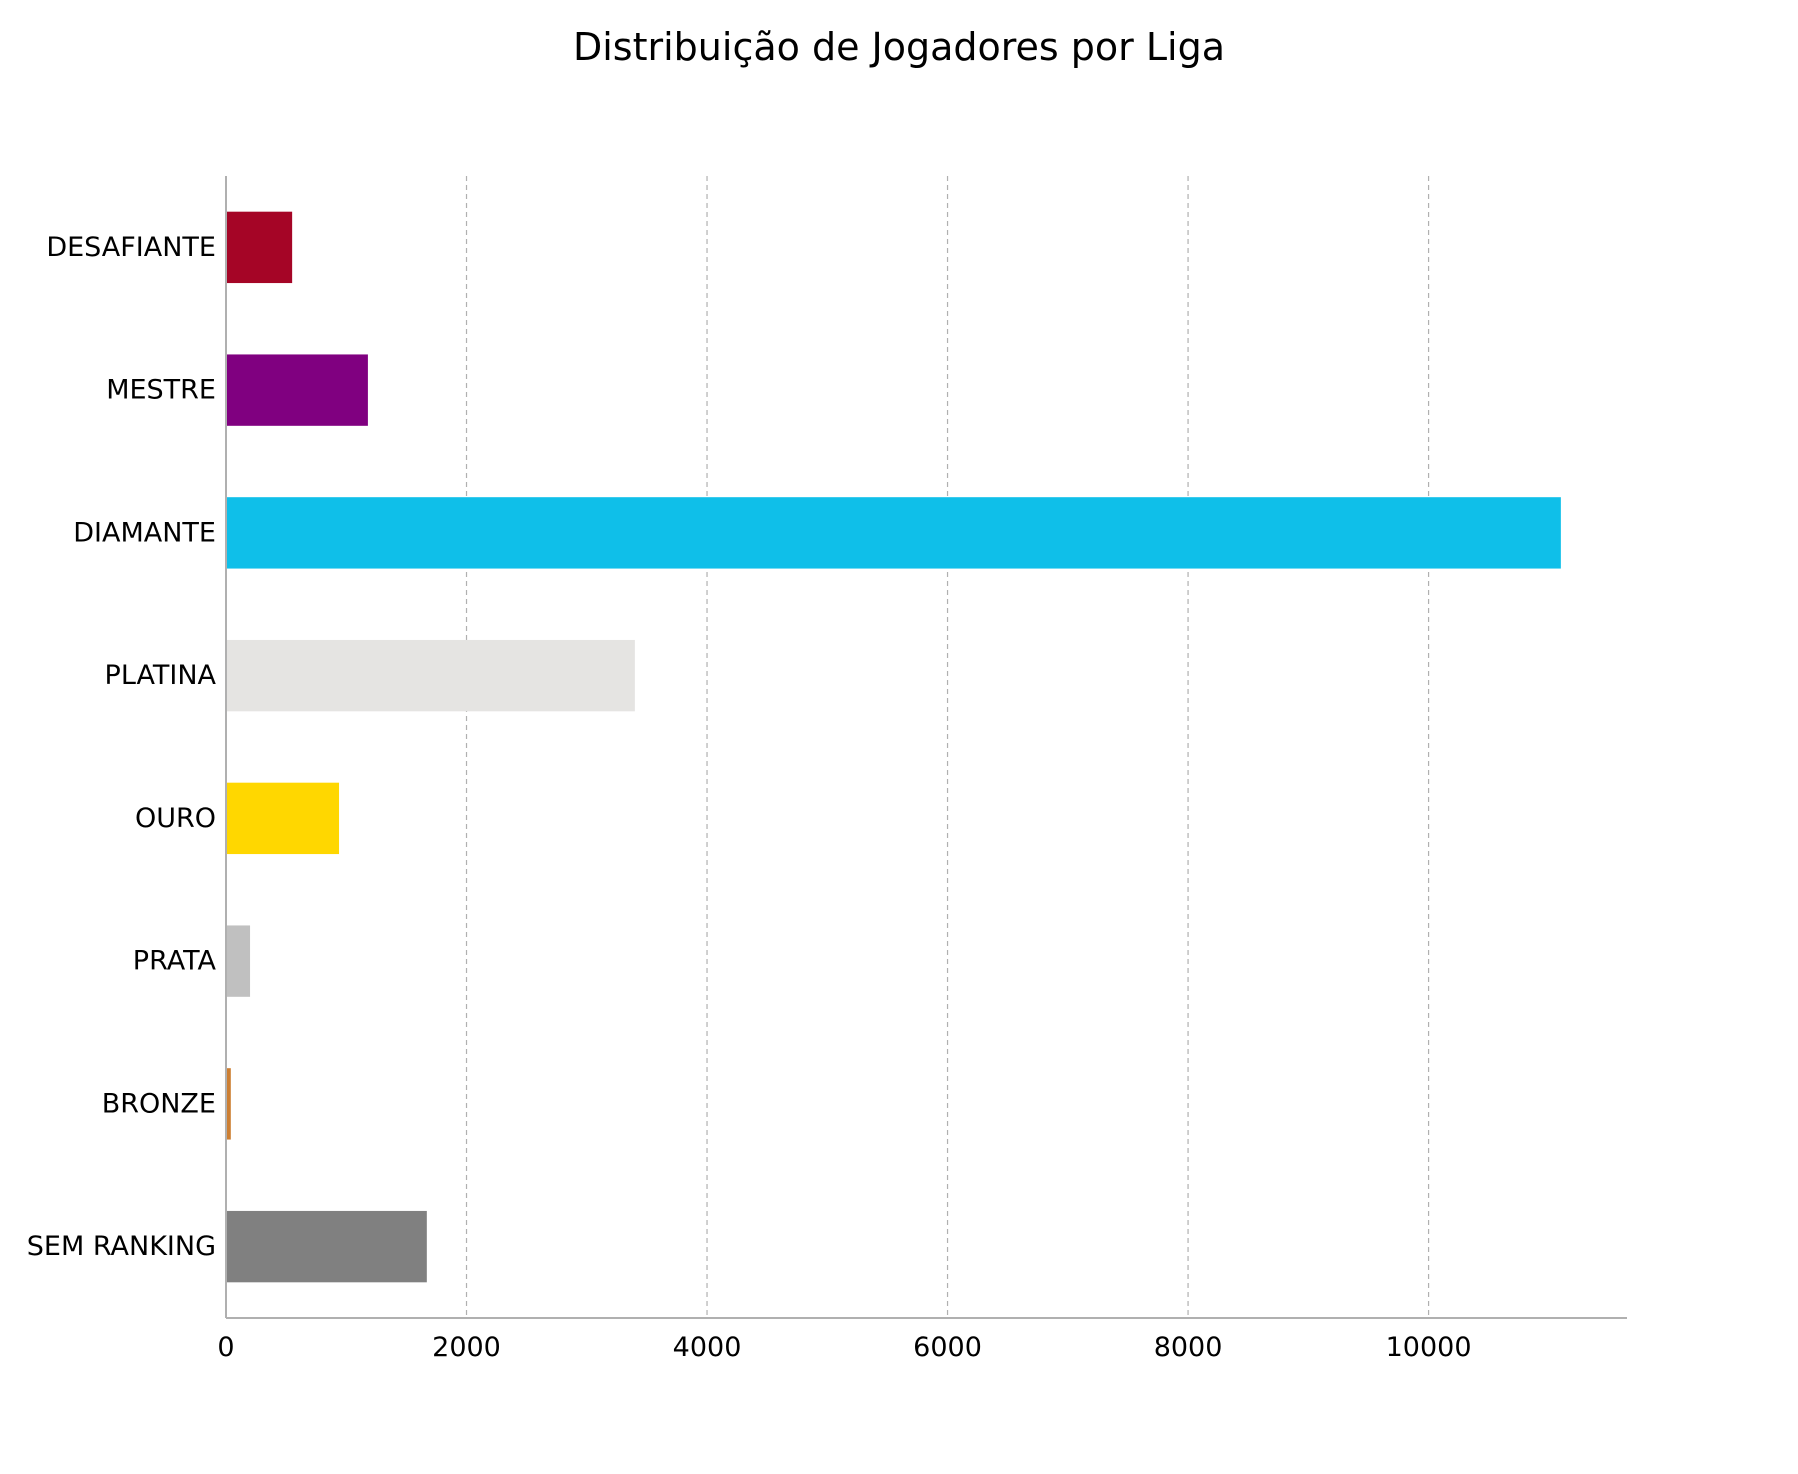 The height and width of the screenshot is (1474, 1798). Describe the element at coordinates (161, 675) in the screenshot. I see `y-tick-label: PLATINA` at that location.